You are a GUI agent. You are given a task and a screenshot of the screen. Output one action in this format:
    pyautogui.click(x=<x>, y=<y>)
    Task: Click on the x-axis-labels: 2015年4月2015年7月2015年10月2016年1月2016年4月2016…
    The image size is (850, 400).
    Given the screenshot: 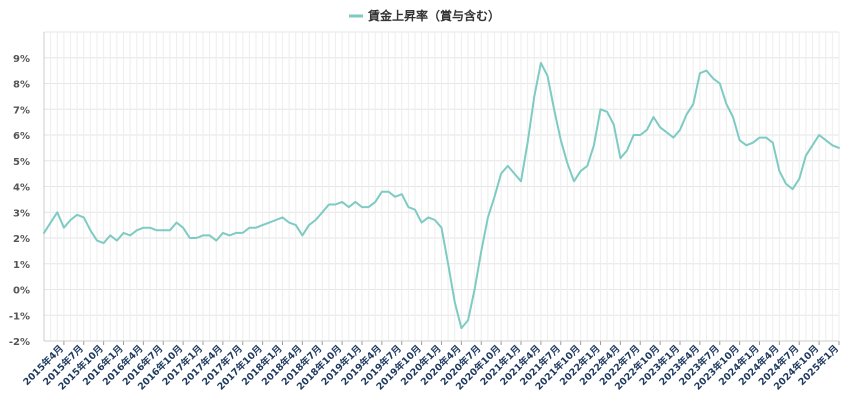 What is the action you would take?
    pyautogui.click(x=431, y=368)
    